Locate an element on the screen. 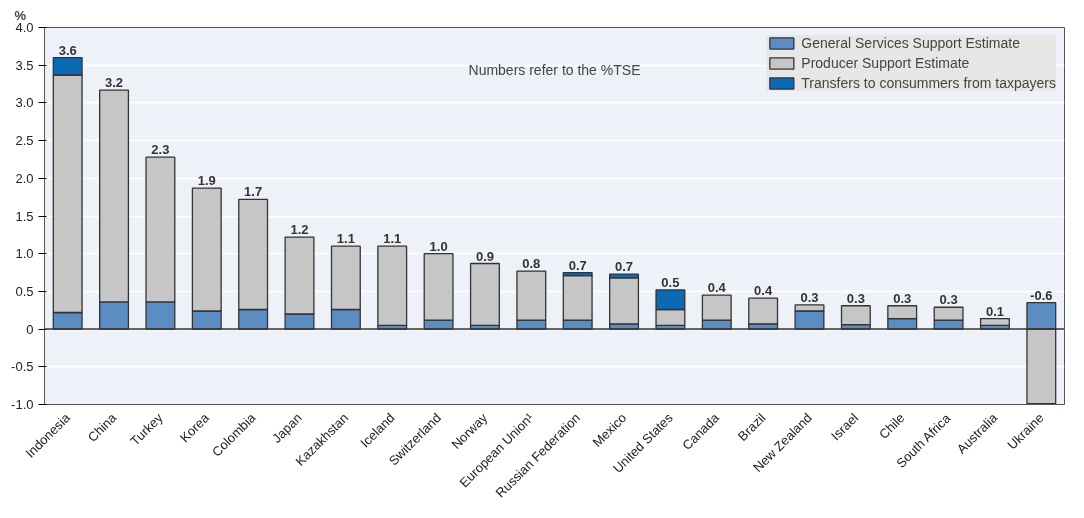 The width and height of the screenshot is (1084, 518). y-tick-label: 1.0 is located at coordinates (24, 254).